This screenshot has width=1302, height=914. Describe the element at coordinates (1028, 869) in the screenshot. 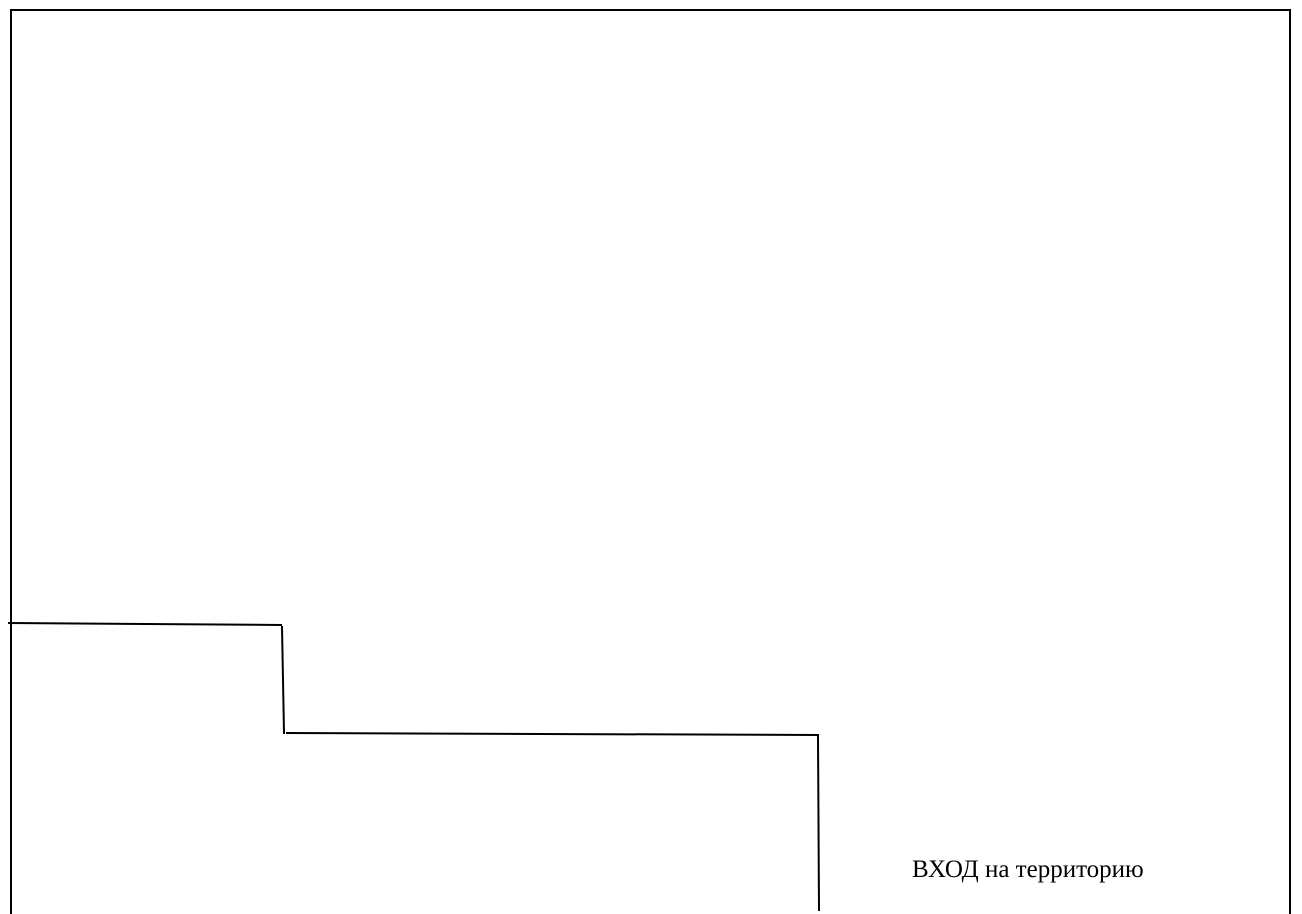

I see `entrance-label: ВХОД на территорию` at that location.